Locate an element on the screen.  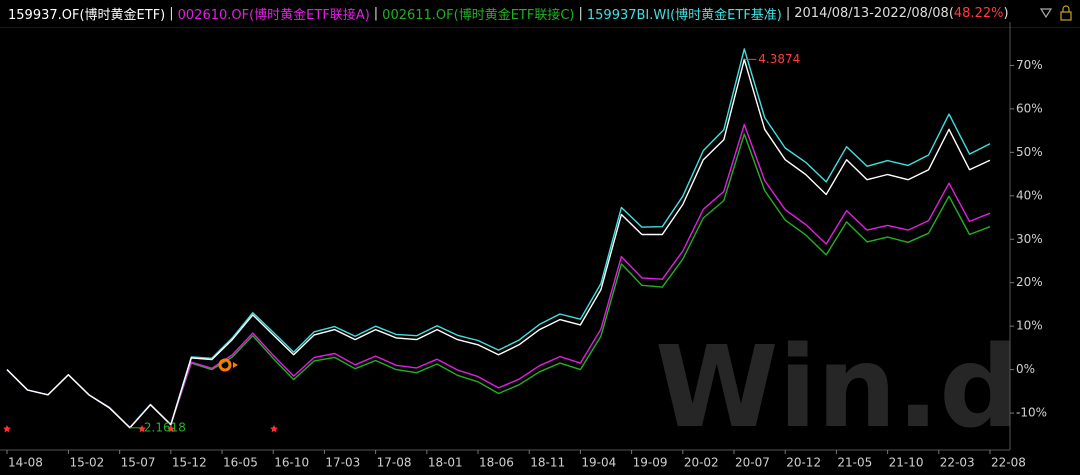
watermark: Win.d is located at coordinates (837, 388).